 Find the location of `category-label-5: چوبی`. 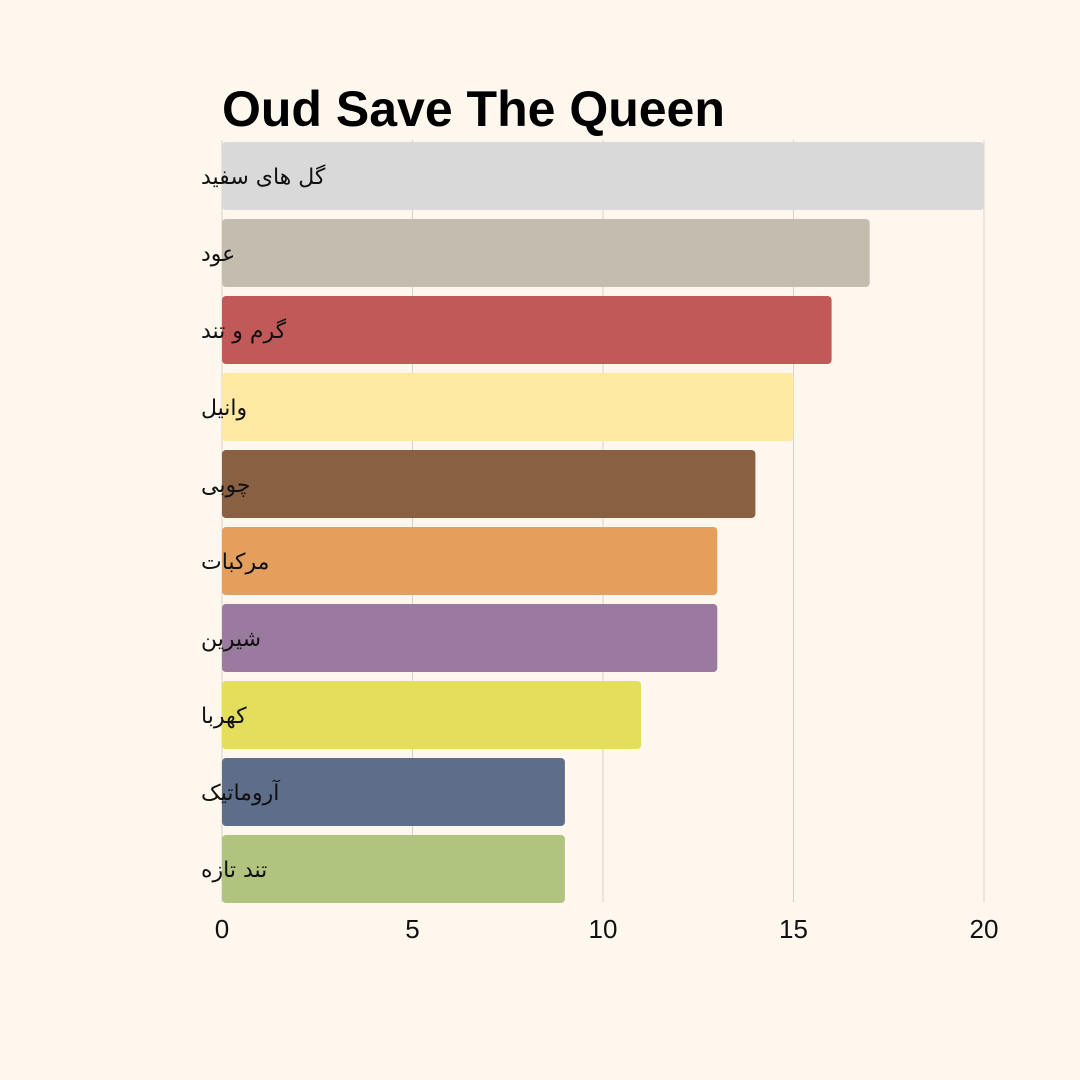

category-label-5: چوبی is located at coordinates (225, 485).